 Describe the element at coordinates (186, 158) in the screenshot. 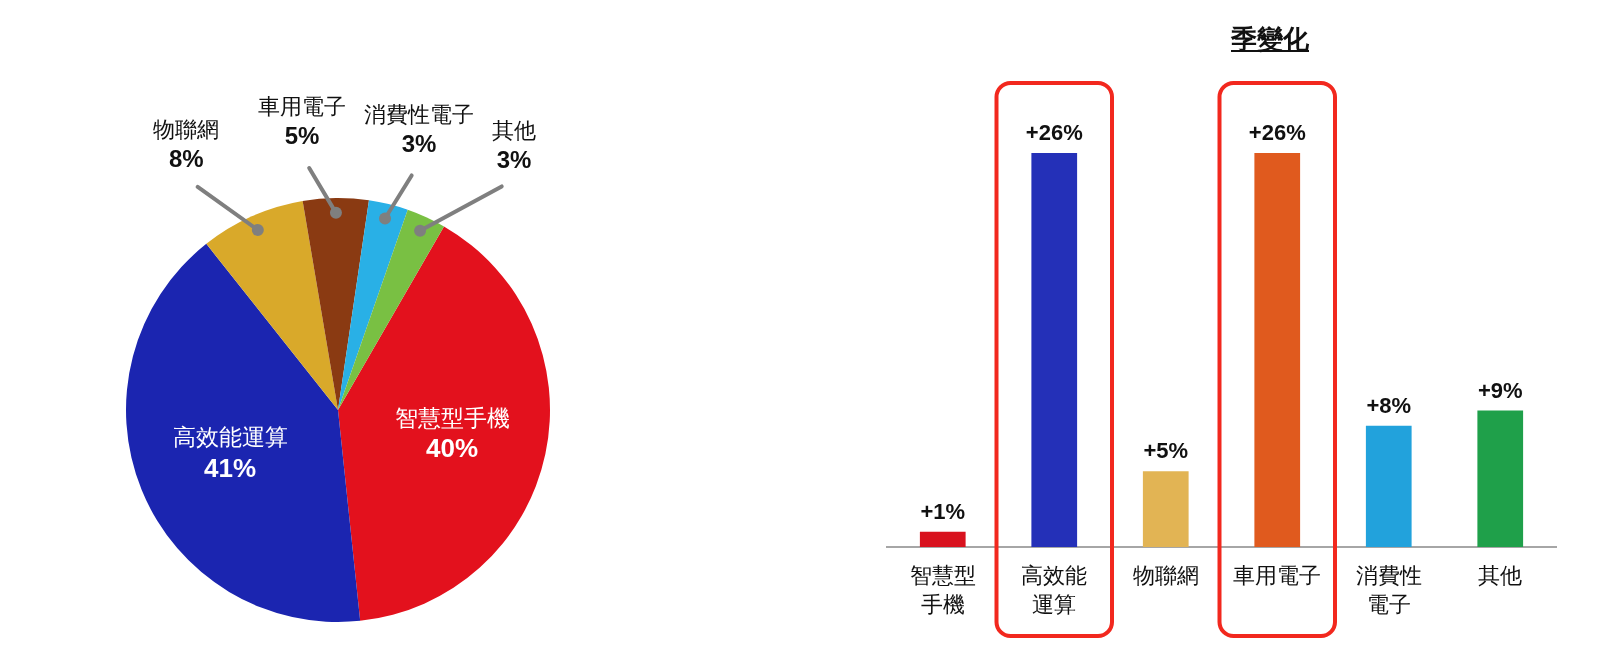

I see `data-label: 8%` at that location.